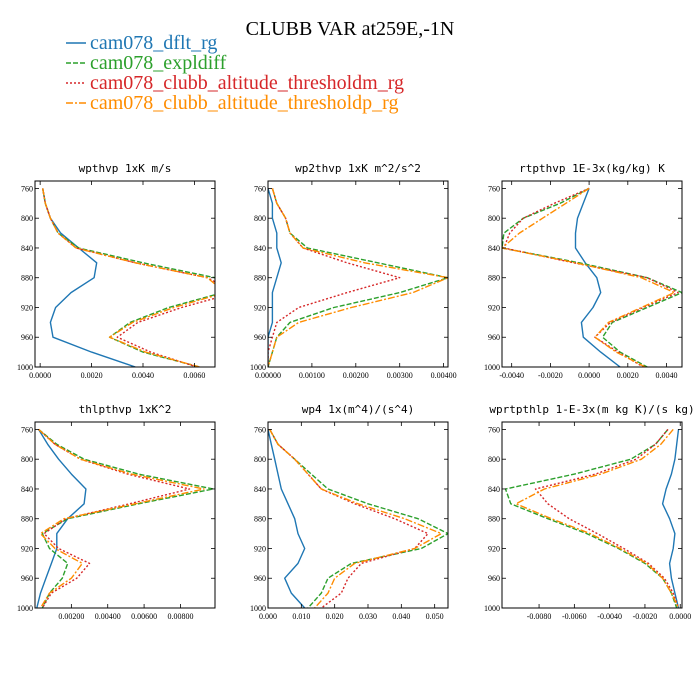 The height and width of the screenshot is (700, 700). What do you see at coordinates (71, 616) in the screenshot?
I see `x-tick-label: 0.00200` at bounding box center [71, 616].